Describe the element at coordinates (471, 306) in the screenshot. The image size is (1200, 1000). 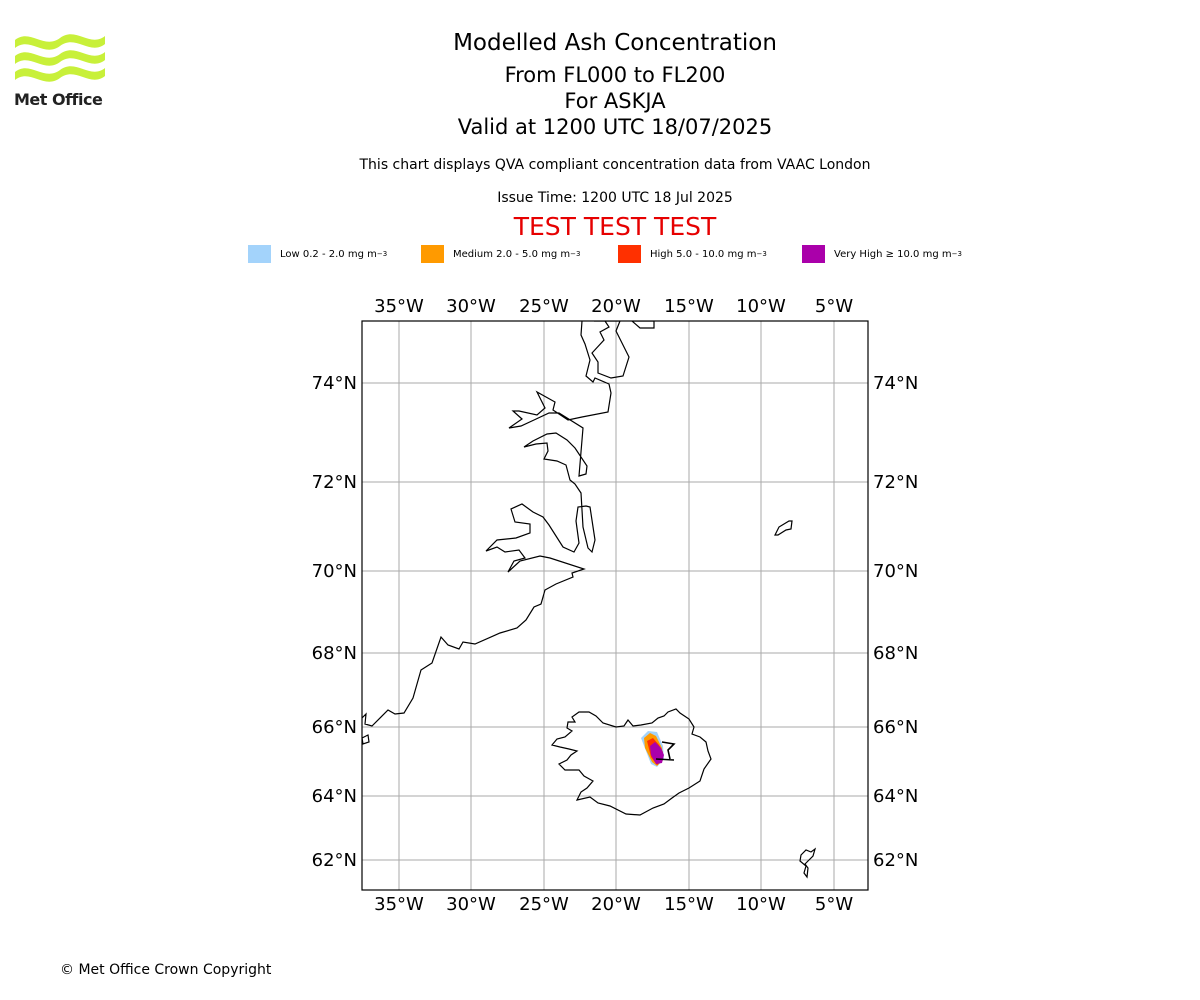
I see `lon-tick-top-2: 30°W` at that location.